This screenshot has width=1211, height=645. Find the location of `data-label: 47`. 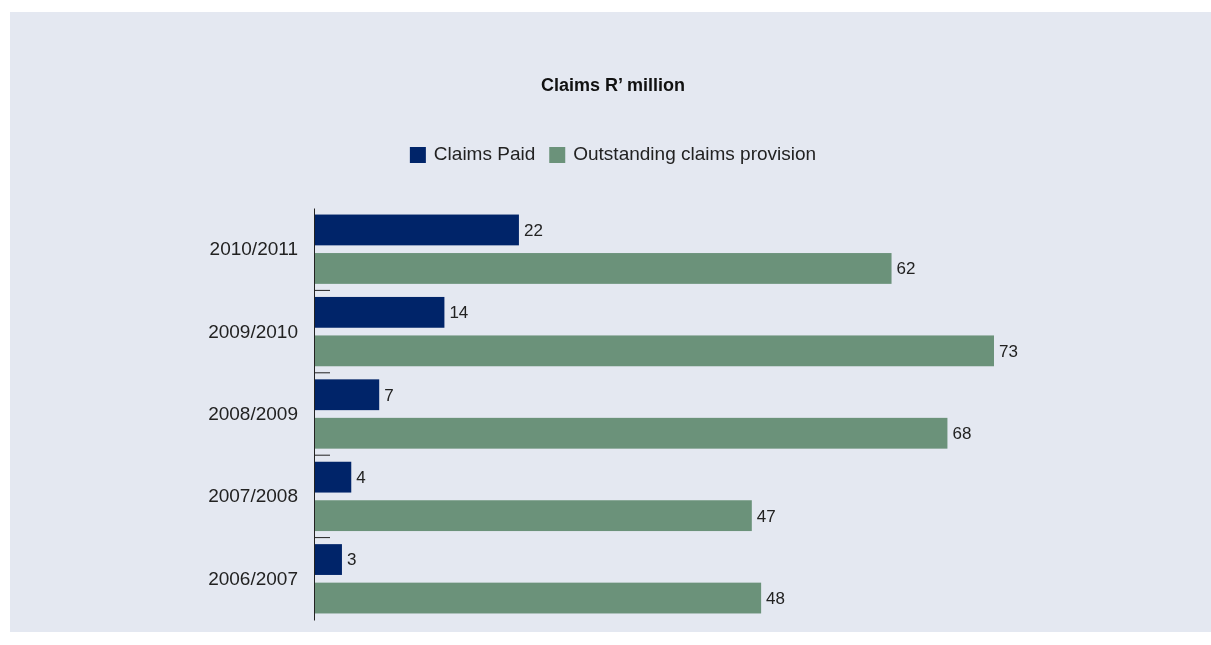

data-label: 47 is located at coordinates (766, 516).